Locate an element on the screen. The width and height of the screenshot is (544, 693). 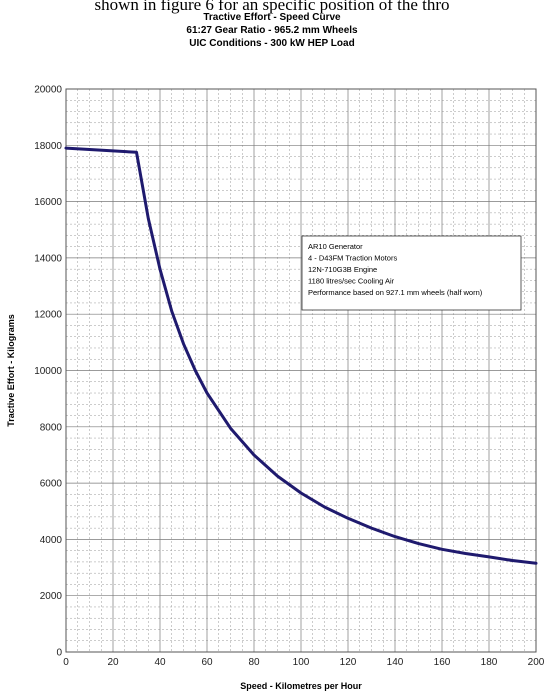
x-tick-label: 120 is located at coordinates (348, 662).